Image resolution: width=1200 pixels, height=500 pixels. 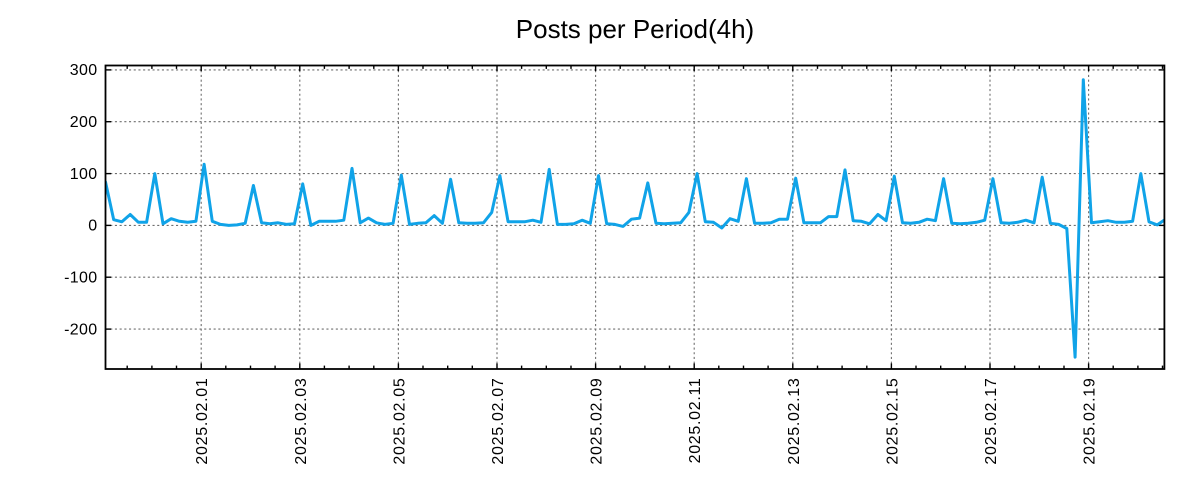 What do you see at coordinates (301, 421) in the screenshot?
I see `svg-text: 2025.02.03` at bounding box center [301, 421].